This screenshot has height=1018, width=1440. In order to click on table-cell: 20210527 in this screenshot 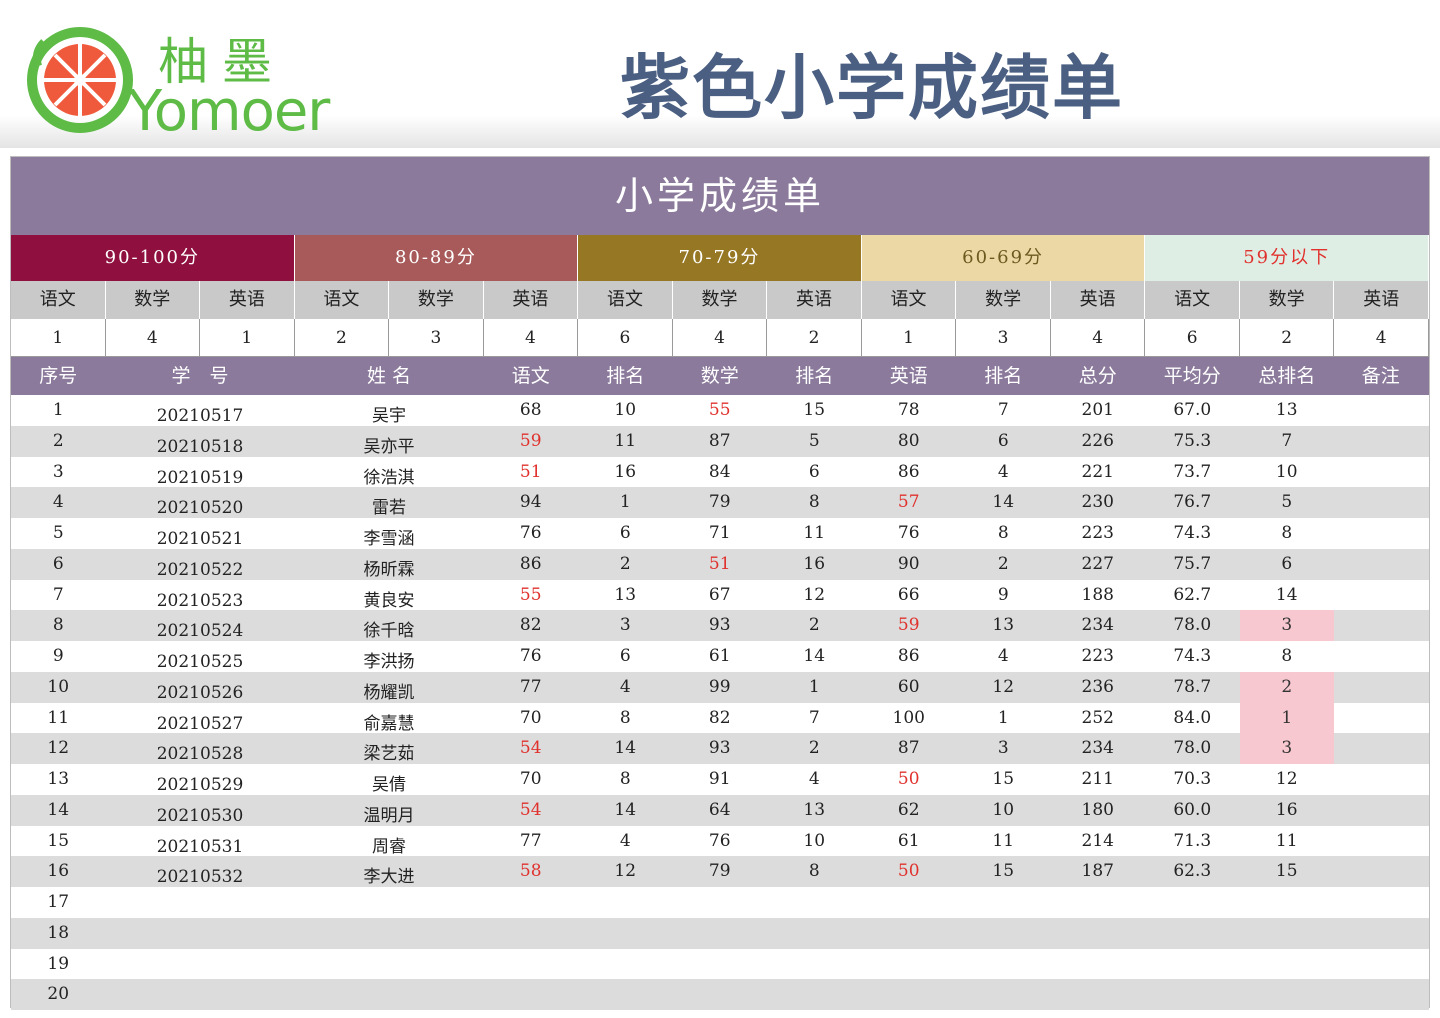, I will do `click(200, 723)`.